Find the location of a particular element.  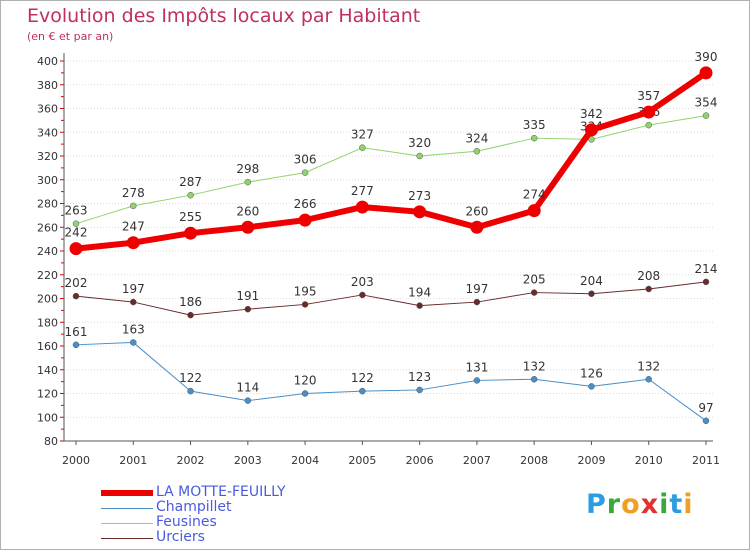

data-label-feusines: 327 is located at coordinates (362, 135).